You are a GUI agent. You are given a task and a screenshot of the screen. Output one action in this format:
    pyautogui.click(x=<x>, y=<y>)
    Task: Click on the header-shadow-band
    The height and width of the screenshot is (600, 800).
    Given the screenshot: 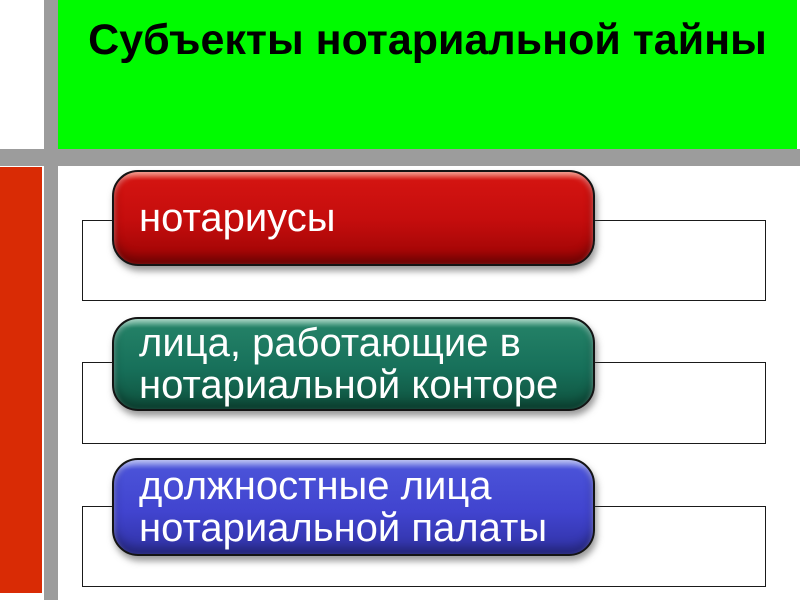 What is the action you would take?
    pyautogui.click(x=400, y=157)
    